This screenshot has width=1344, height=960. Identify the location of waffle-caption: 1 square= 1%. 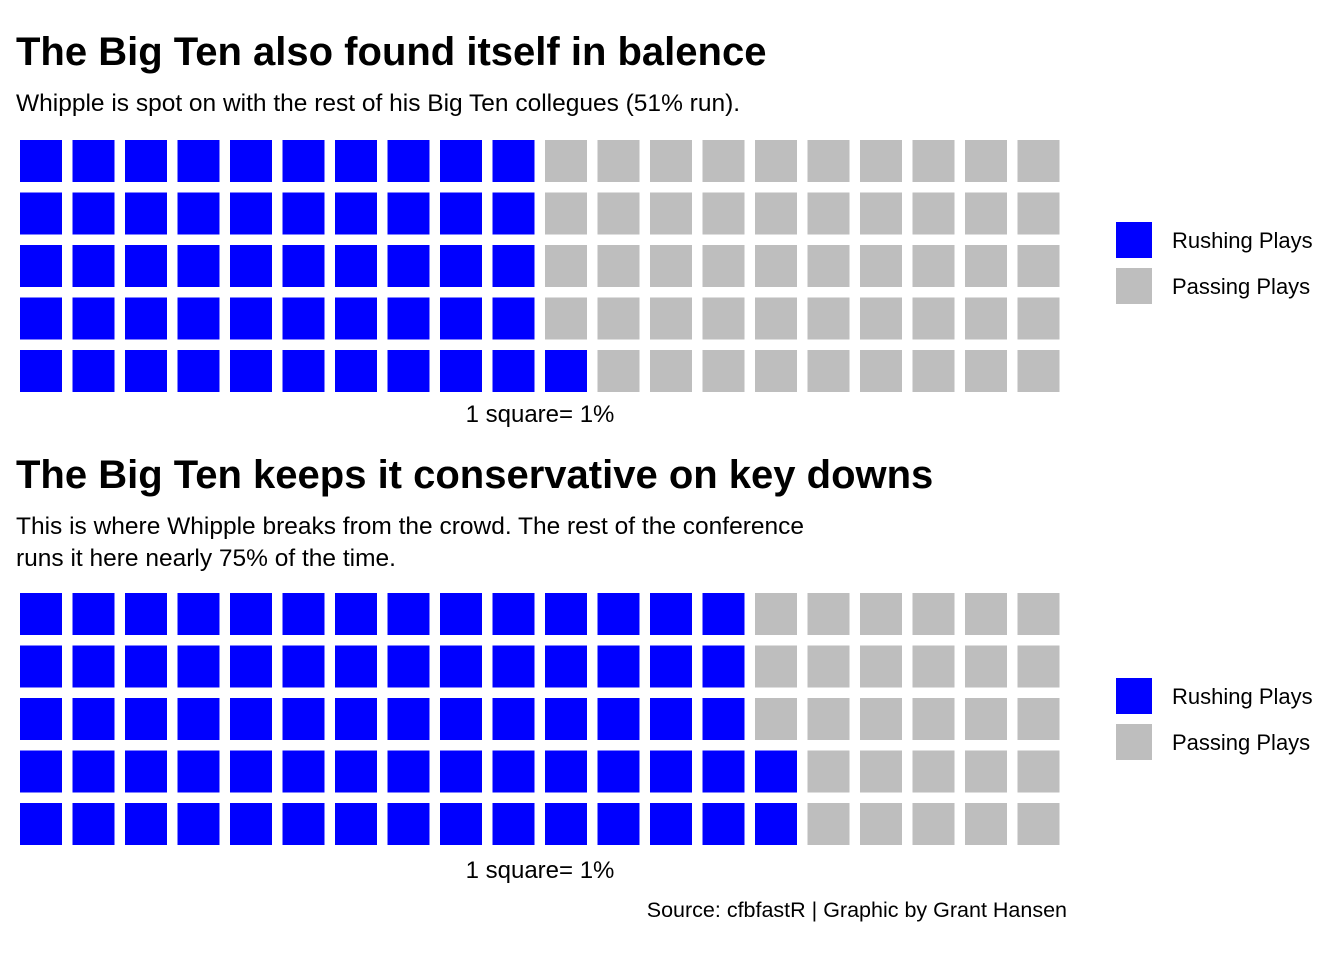
(540, 870).